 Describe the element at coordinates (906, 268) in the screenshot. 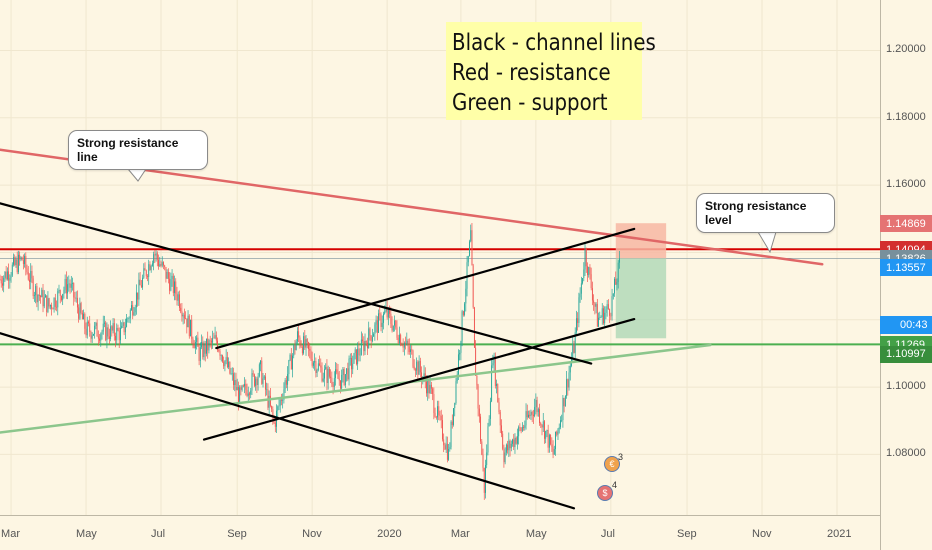

I see `price-tag: 1.13557` at that location.